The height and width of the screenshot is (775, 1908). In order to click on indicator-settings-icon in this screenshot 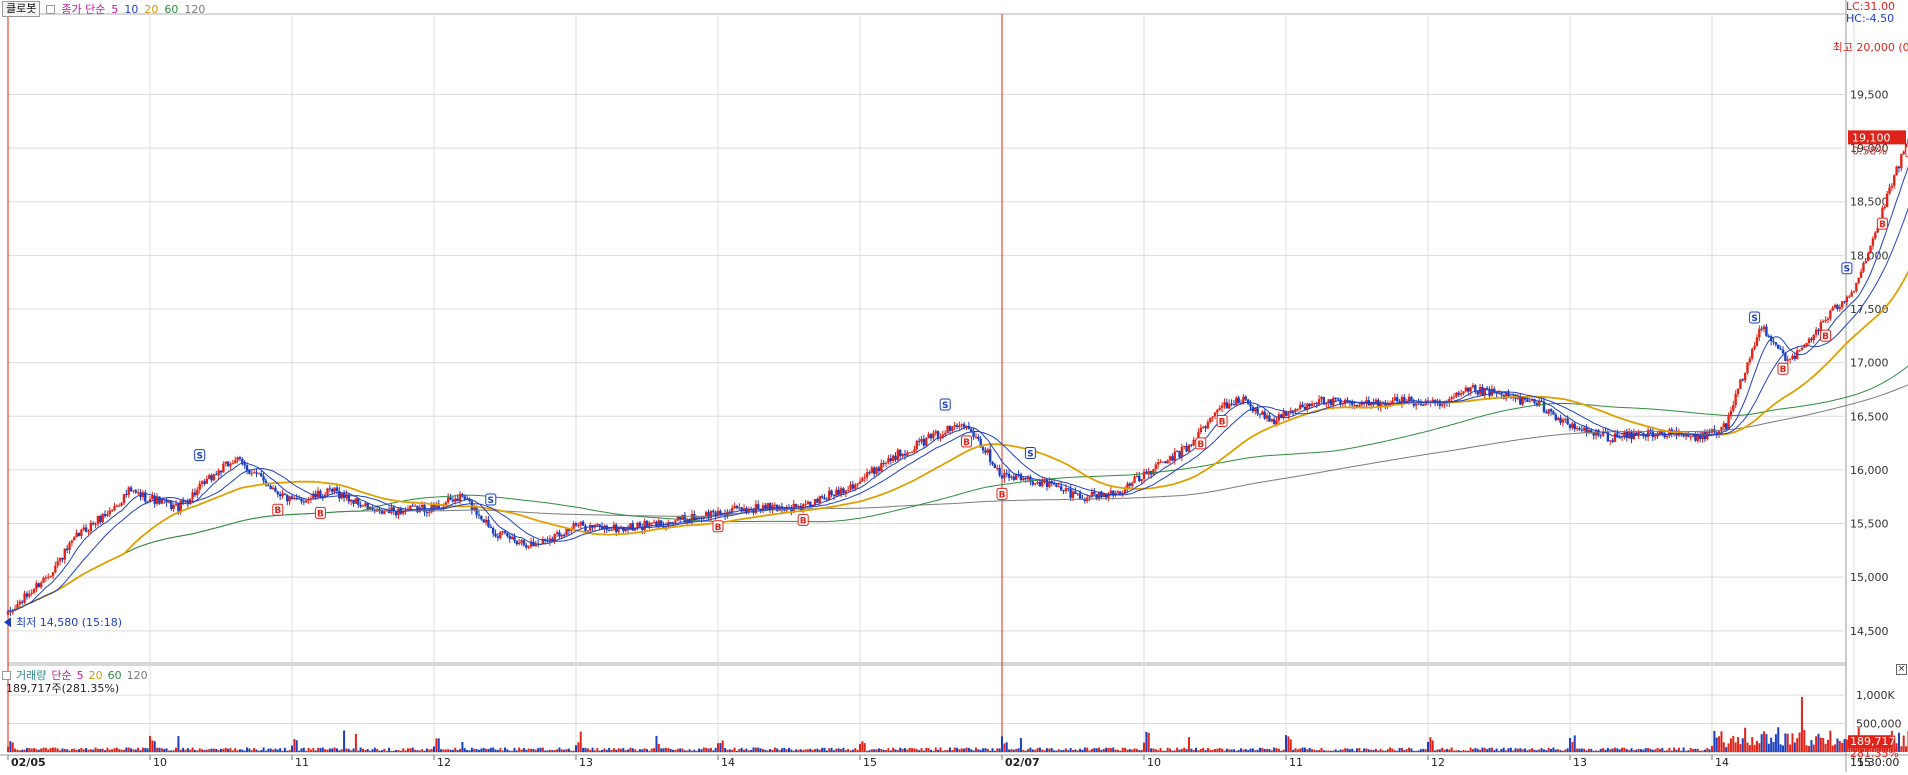, I will do `click(51, 9)`.